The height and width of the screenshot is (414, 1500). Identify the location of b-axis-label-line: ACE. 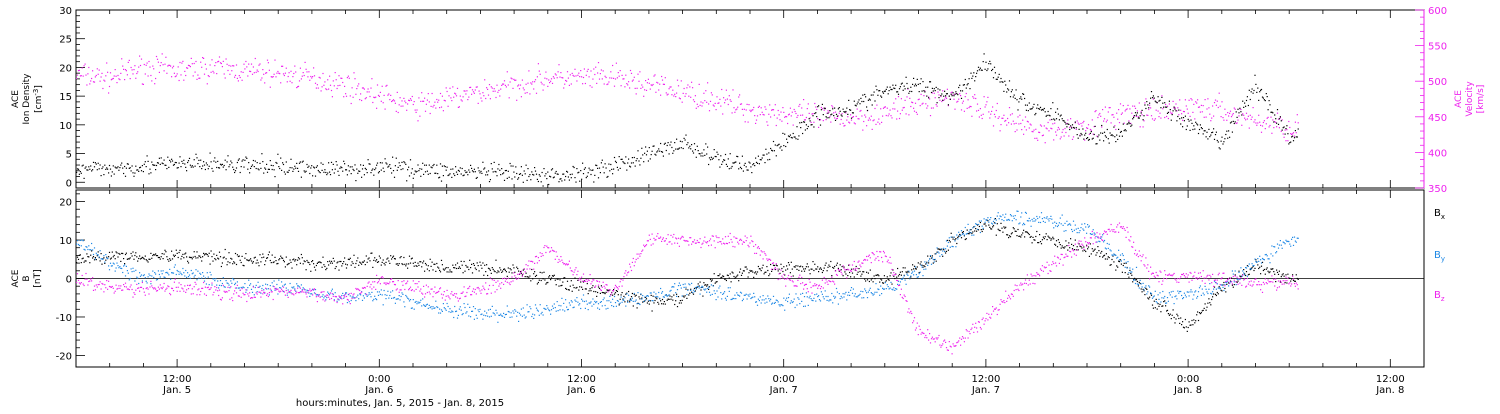
(16, 278).